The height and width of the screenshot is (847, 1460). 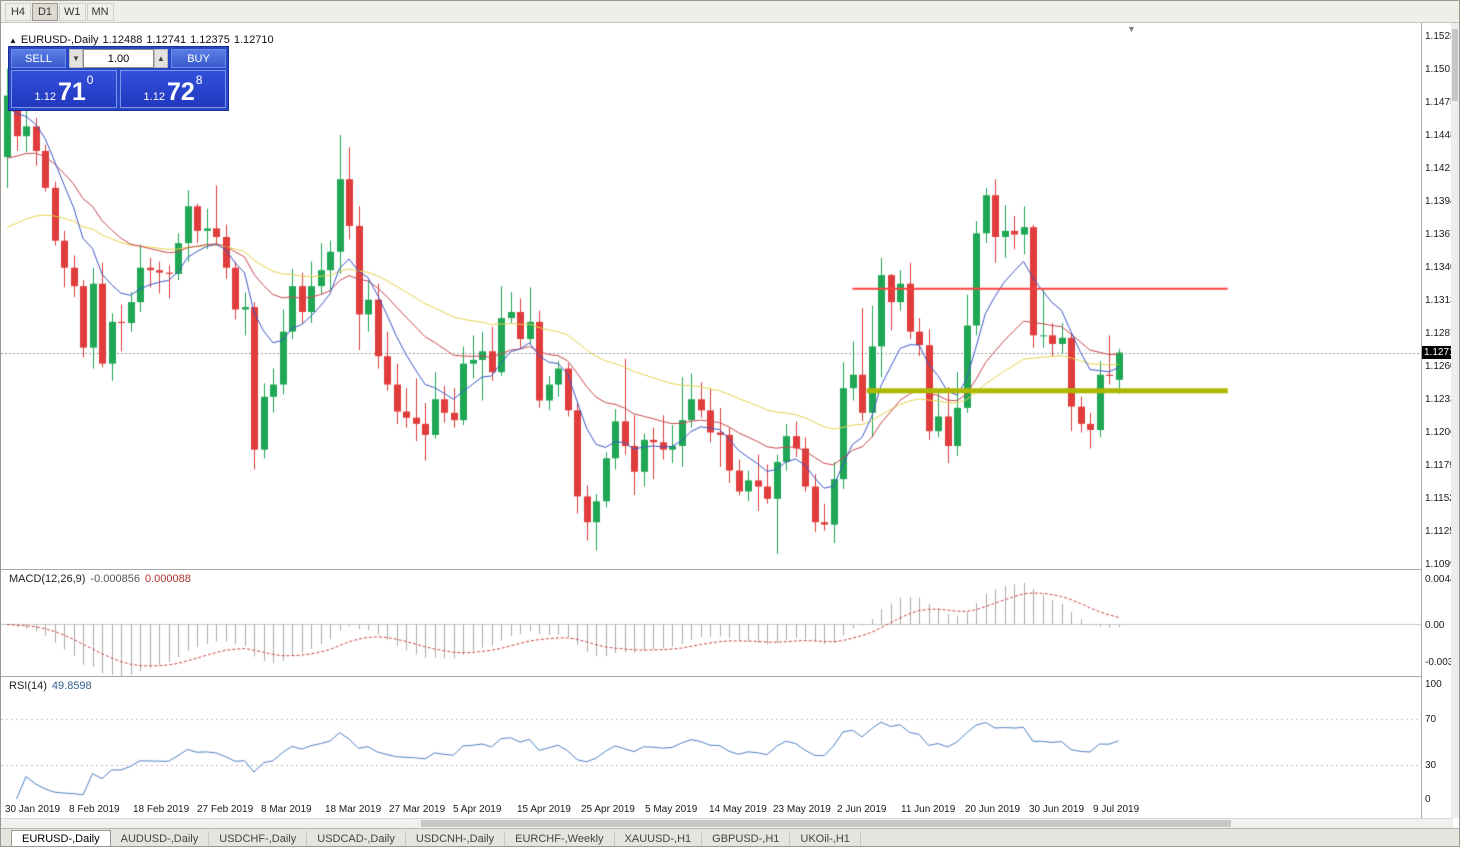 I want to click on macd-axis-label: 0.00, so click(x=1435, y=625).